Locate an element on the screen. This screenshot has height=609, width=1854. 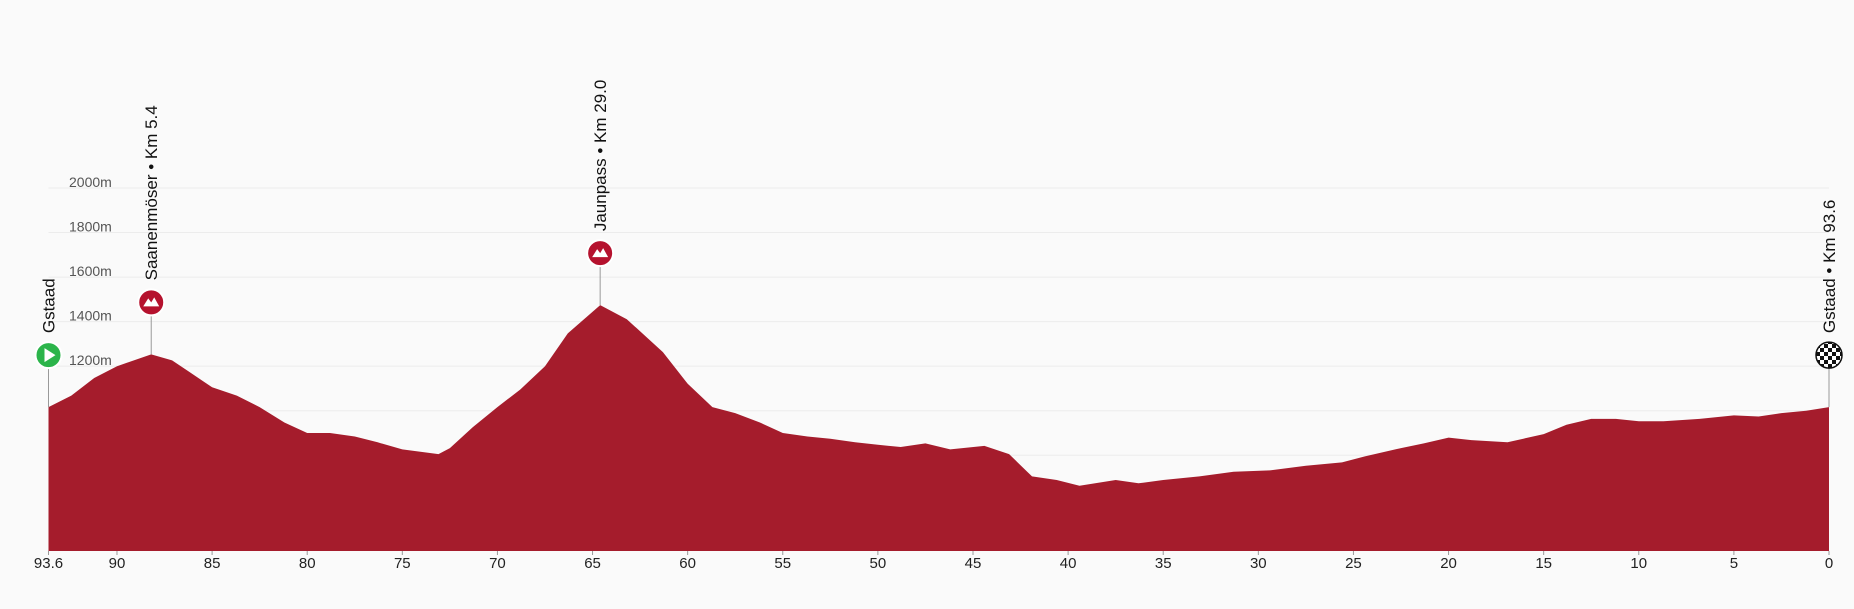
marker: Gstaad is located at coordinates (48, 343).